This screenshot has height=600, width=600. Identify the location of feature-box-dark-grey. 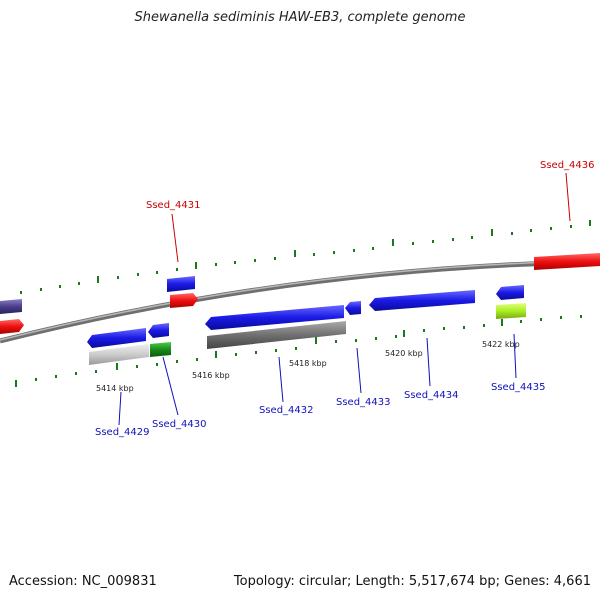
(276, 335).